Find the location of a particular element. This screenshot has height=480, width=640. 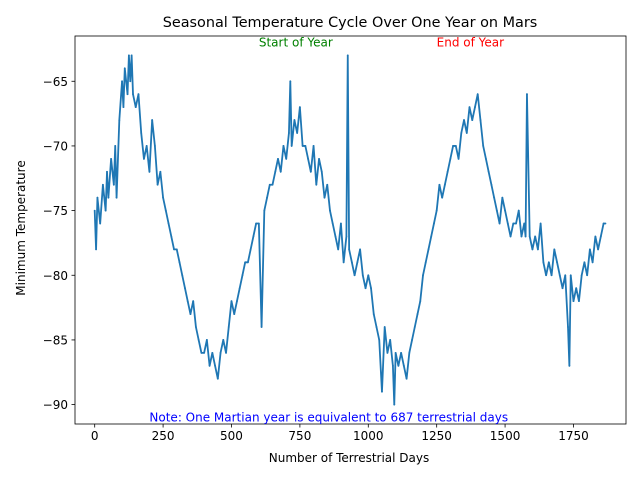

annotation-0: Start of Year is located at coordinates (296, 42).